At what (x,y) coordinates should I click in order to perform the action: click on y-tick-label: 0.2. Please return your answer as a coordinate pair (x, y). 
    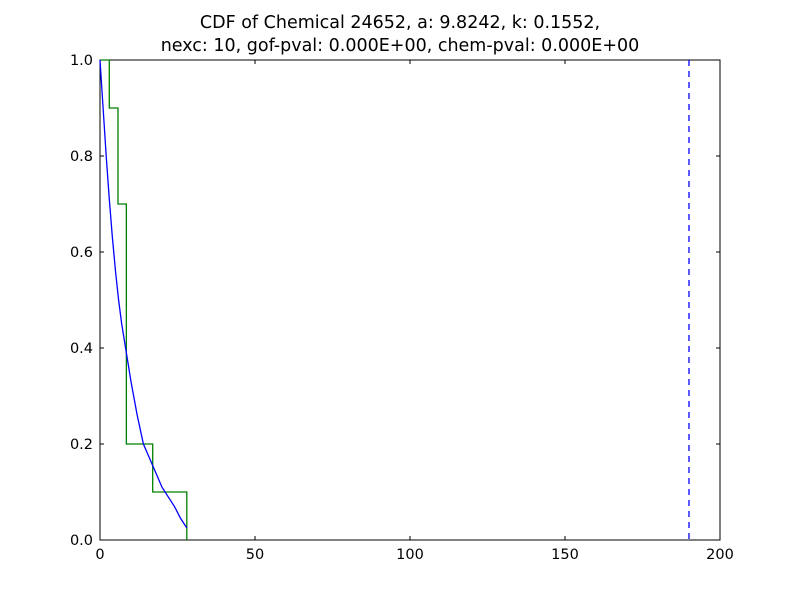
    Looking at the image, I should click on (81, 445).